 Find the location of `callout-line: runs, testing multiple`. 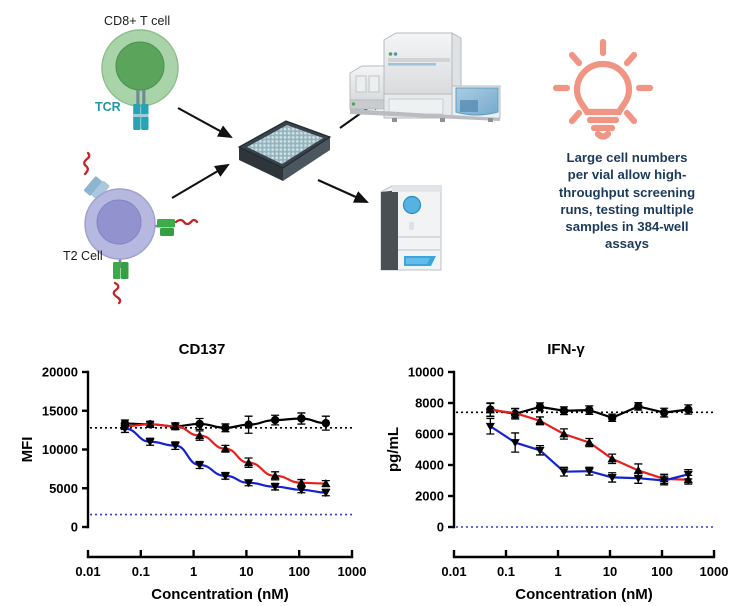

callout-line: runs, testing multiple is located at coordinates (627, 209).